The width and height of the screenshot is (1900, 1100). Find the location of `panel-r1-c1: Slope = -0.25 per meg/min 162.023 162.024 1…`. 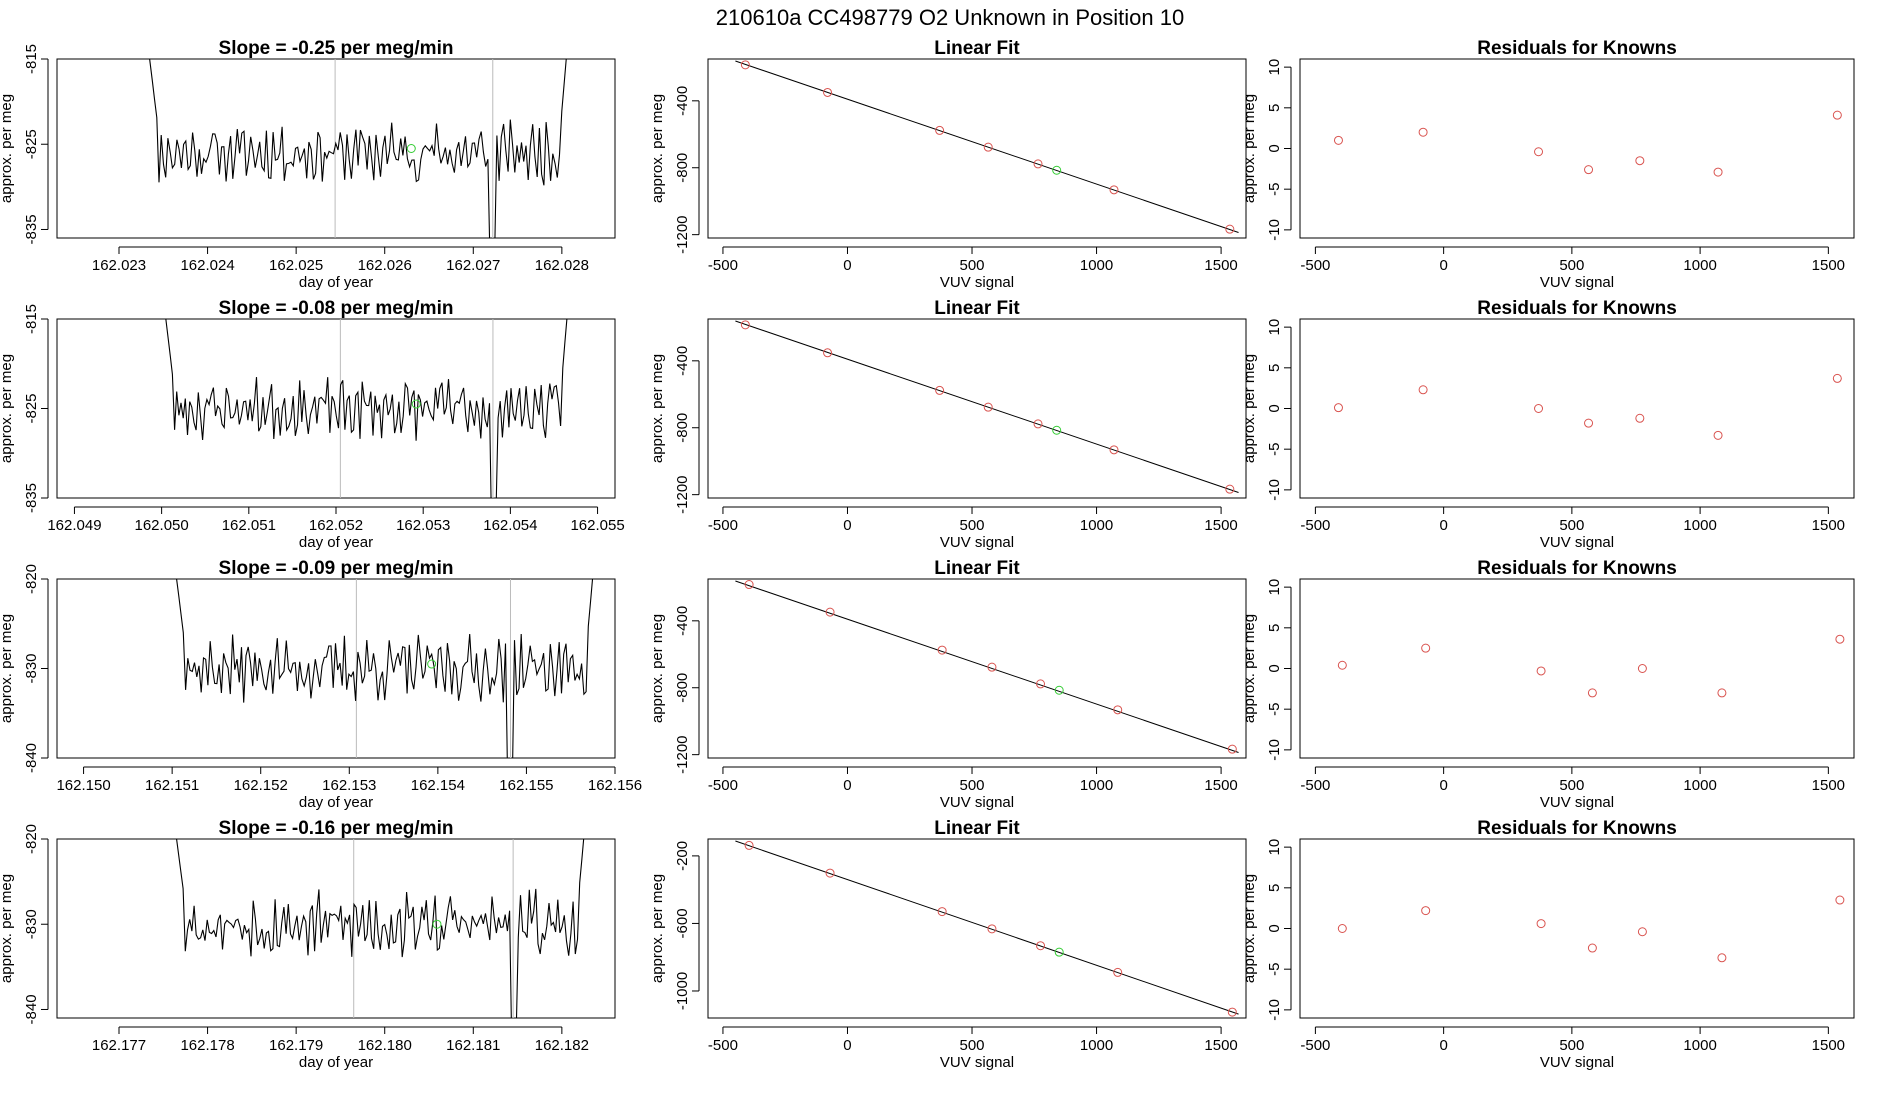

panel-r1-c1: Slope = -0.25 per meg/min 162.023 162.024 1… is located at coordinates (308, 164).